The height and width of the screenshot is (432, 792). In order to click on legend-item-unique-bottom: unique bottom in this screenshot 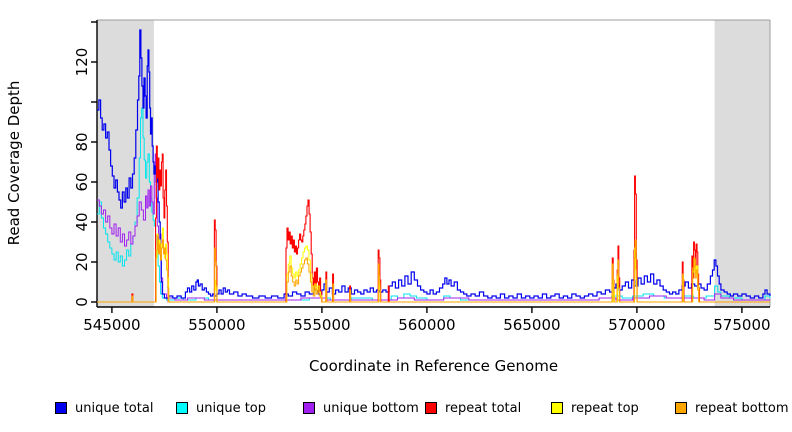, I will do `click(361, 408)`.